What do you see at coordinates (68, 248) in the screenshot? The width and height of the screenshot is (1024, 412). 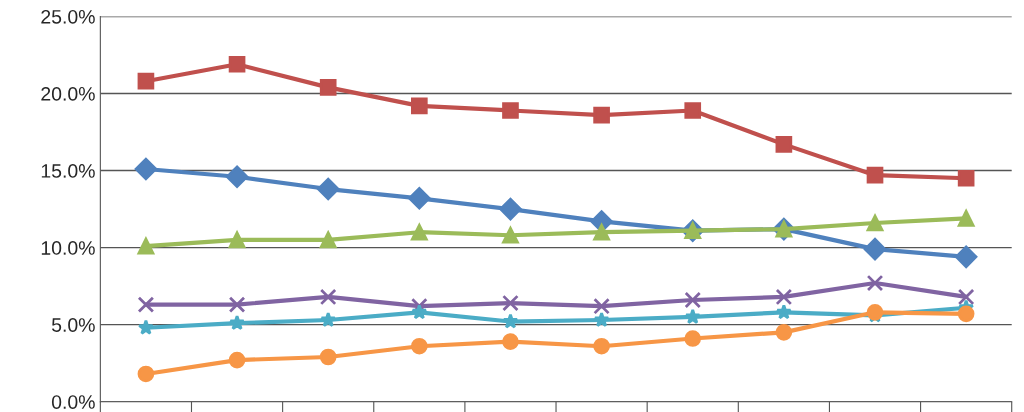 I see `y-tick-label: 10.0%` at bounding box center [68, 248].